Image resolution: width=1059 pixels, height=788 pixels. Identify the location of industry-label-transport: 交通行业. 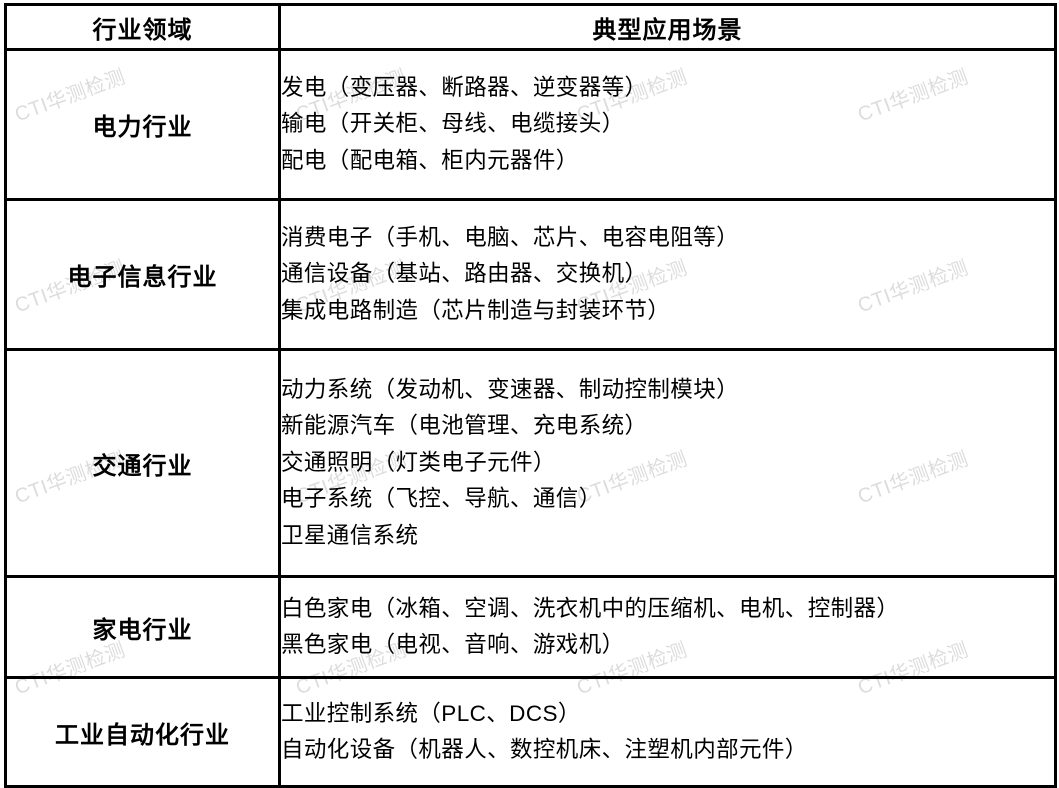
(142, 463).